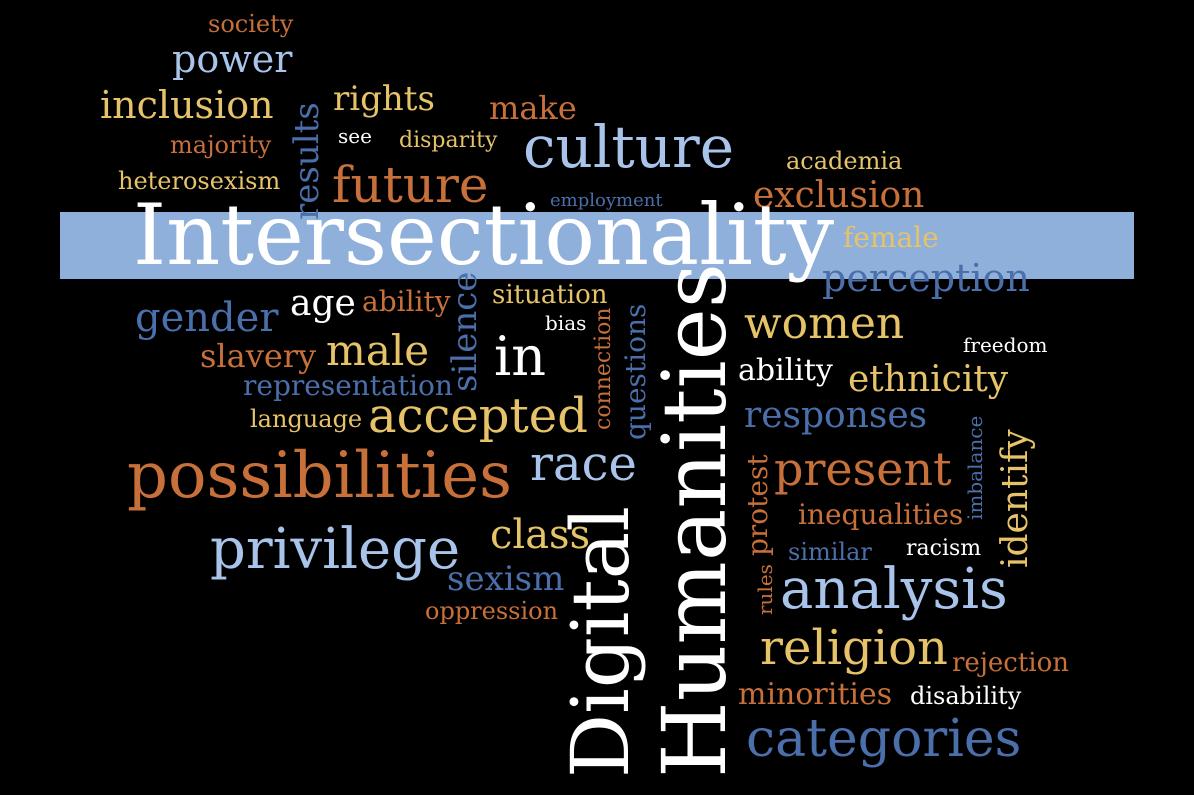 The width and height of the screenshot is (1194, 795). I want to click on word-academia: academia, so click(844, 161).